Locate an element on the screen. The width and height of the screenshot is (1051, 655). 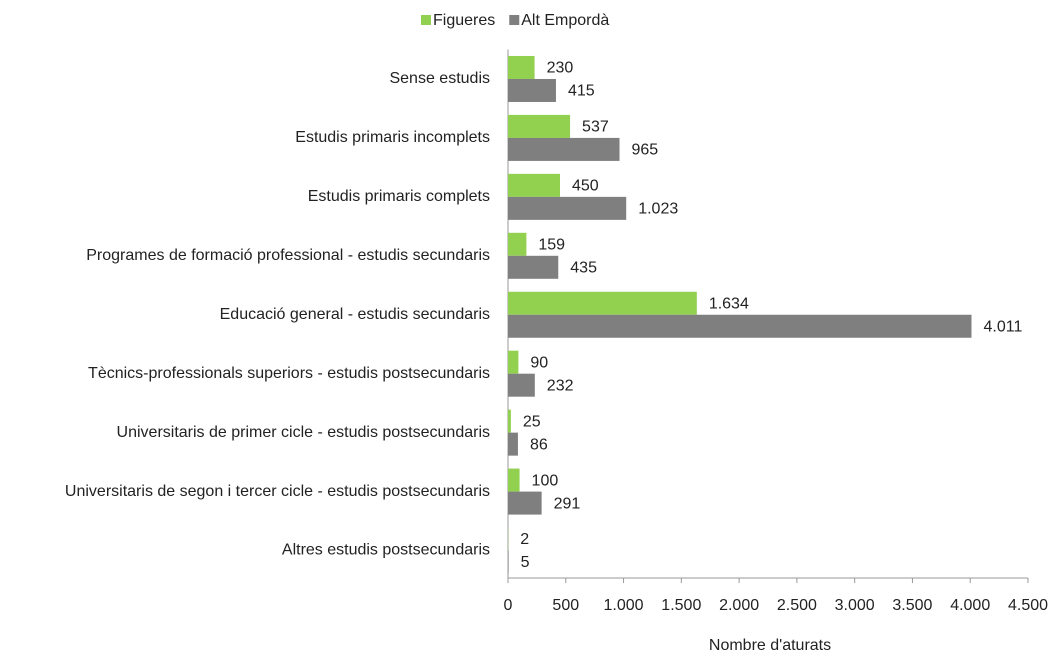
value-label: 100 is located at coordinates (545, 480).